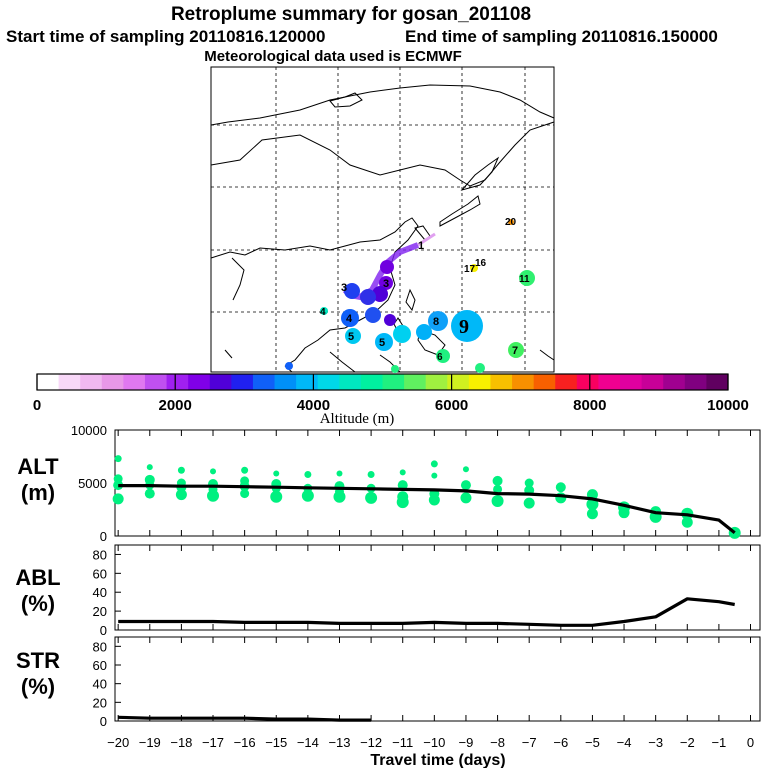 Image resolution: width=768 pixels, height=768 pixels. What do you see at coordinates (386, 284) in the screenshot?
I see `plume-label: 3` at bounding box center [386, 284].